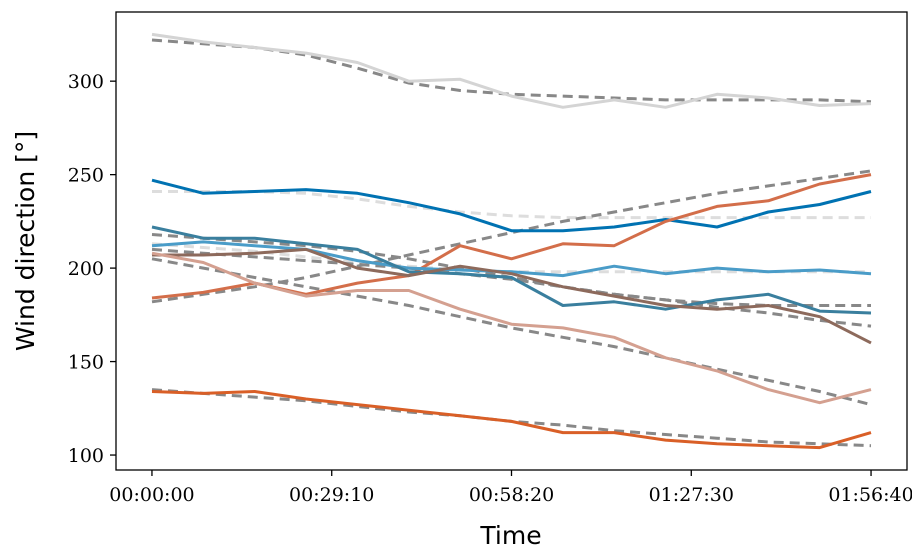 The width and height of the screenshot is (912, 554). I want to click on y-tick-label: 100, so click(86, 456).